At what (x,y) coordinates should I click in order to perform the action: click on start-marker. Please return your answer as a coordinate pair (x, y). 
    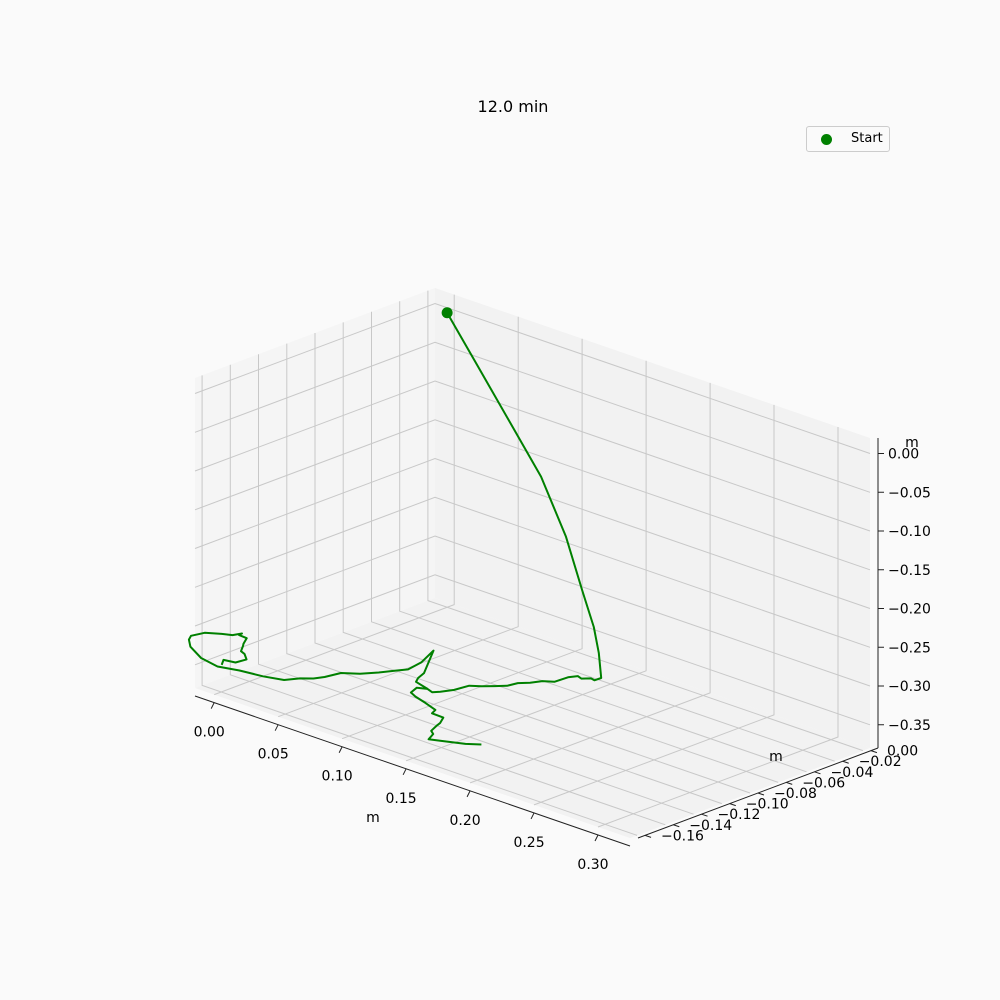
    Looking at the image, I should click on (447, 313).